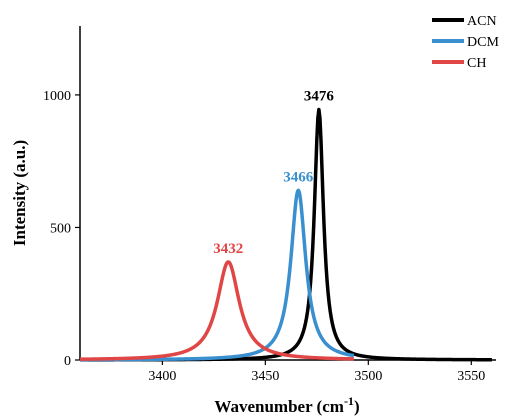  What do you see at coordinates (19, 193) in the screenshot?
I see `y-axis-title: Intensity (a.u.)` at bounding box center [19, 193].